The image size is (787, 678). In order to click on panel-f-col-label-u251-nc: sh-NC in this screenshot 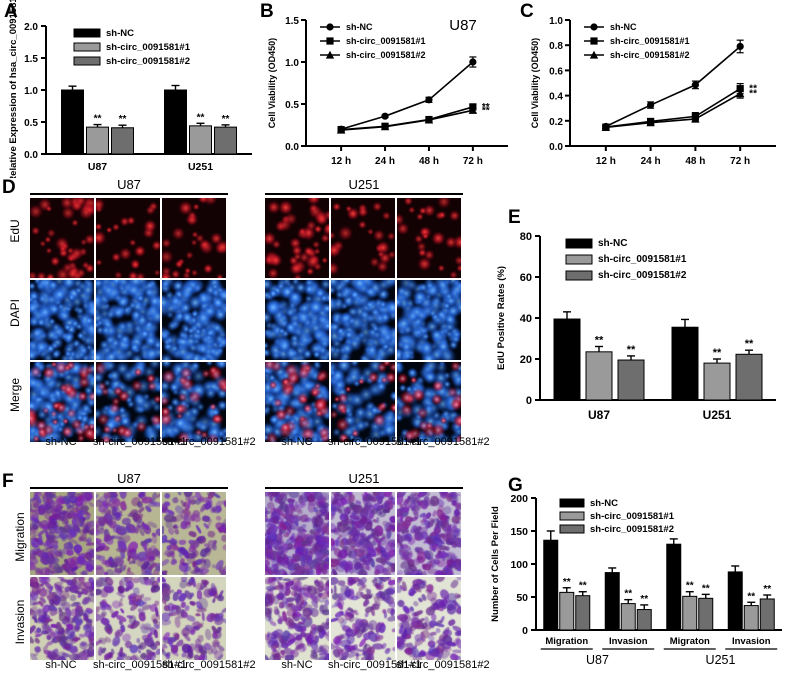, I will do `click(297, 665)`.